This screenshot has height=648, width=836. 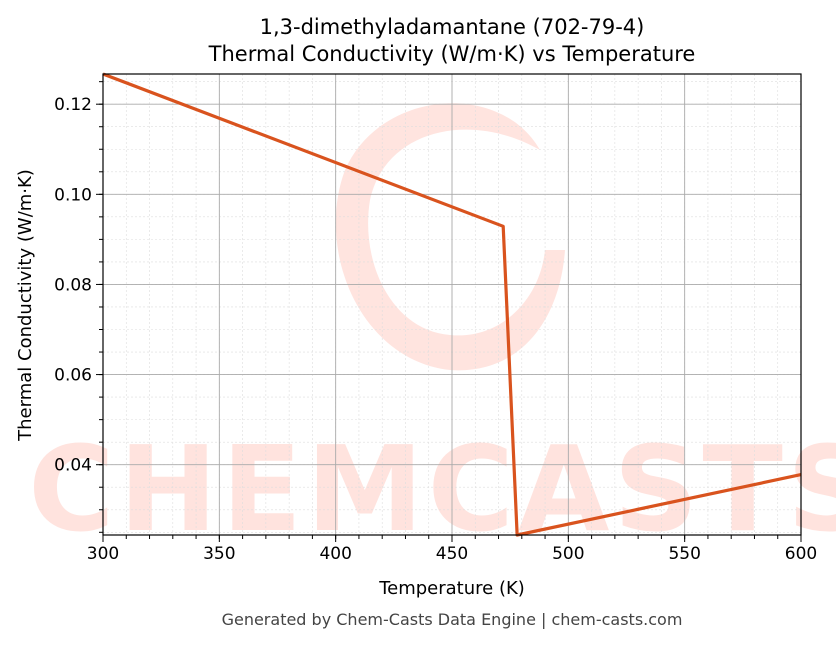 I want to click on y-tick-label: 0.10, so click(x=73, y=195).